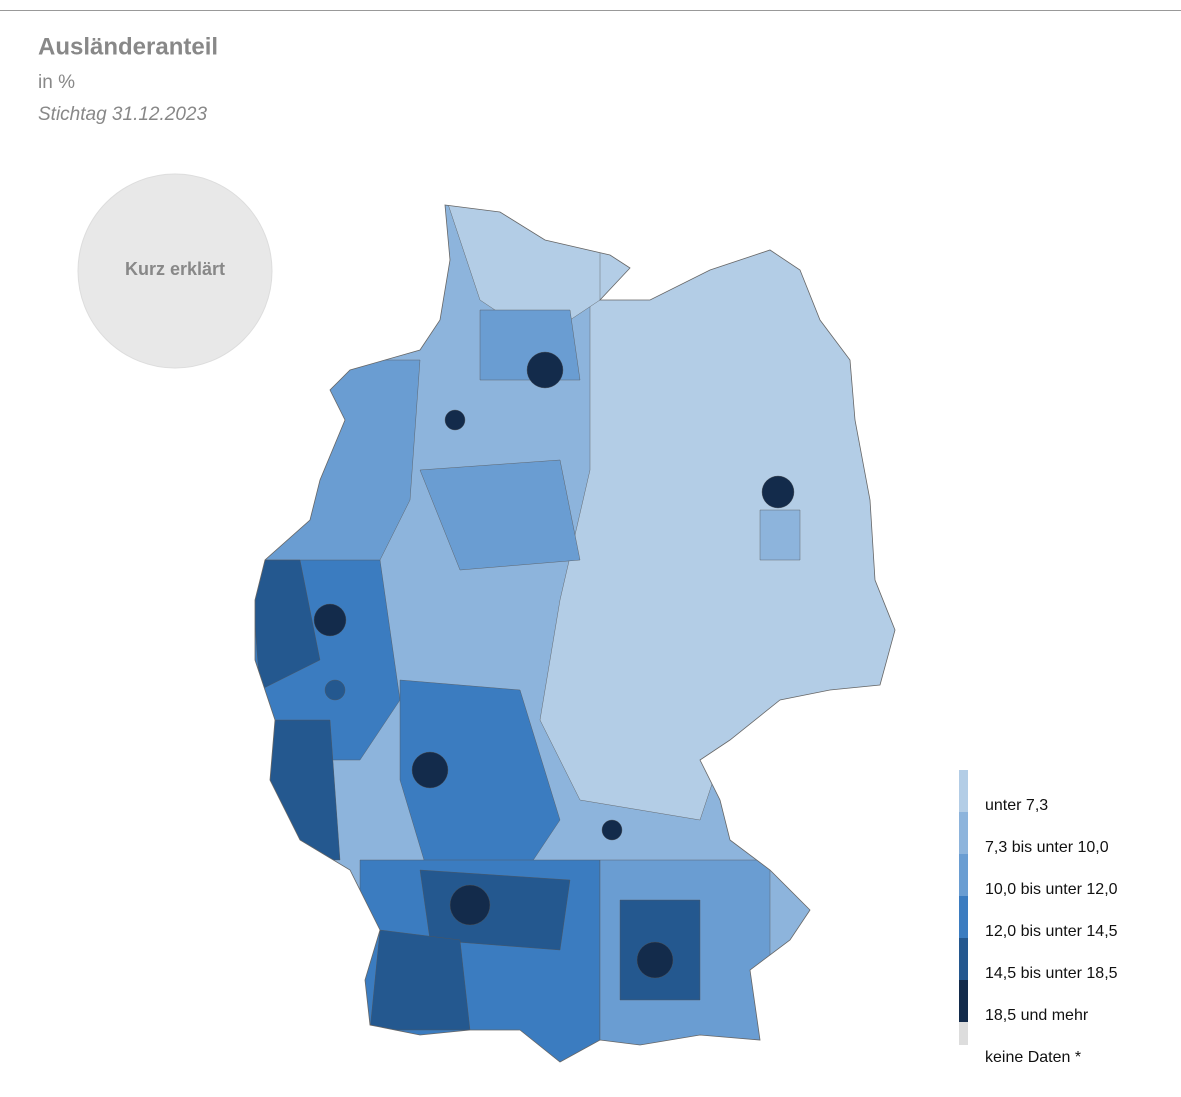 The height and width of the screenshot is (1097, 1181). I want to click on unit: in %, so click(56, 82).